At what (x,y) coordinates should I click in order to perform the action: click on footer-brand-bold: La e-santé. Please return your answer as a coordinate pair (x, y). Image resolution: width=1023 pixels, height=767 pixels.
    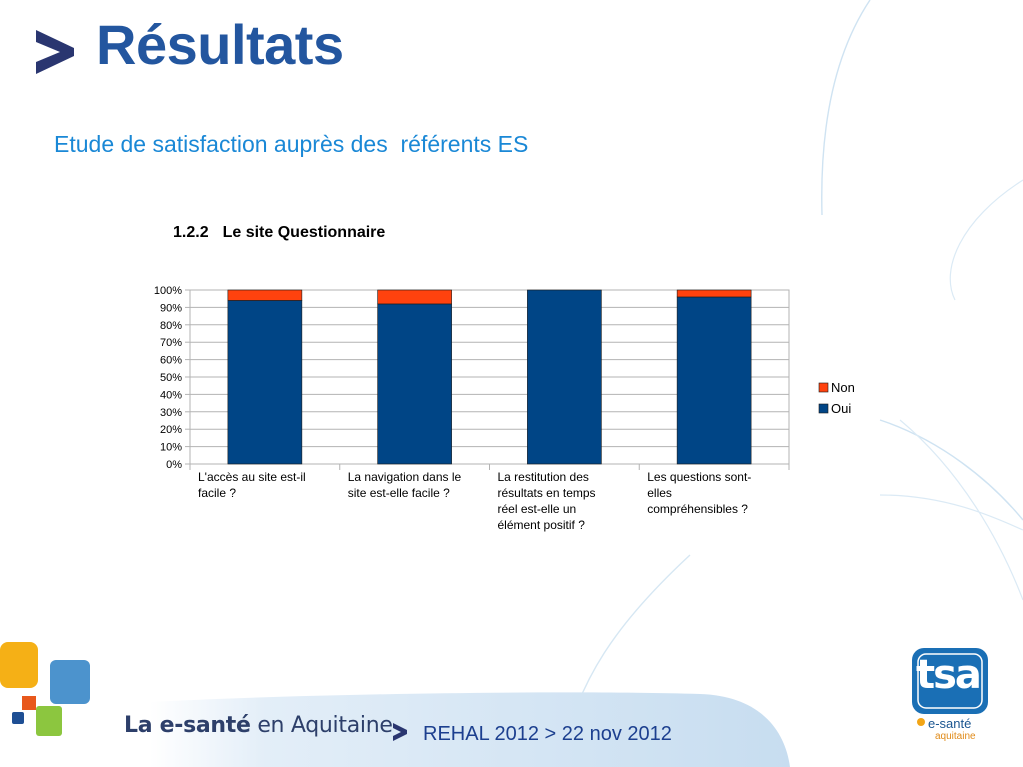
    Looking at the image, I should click on (187, 725).